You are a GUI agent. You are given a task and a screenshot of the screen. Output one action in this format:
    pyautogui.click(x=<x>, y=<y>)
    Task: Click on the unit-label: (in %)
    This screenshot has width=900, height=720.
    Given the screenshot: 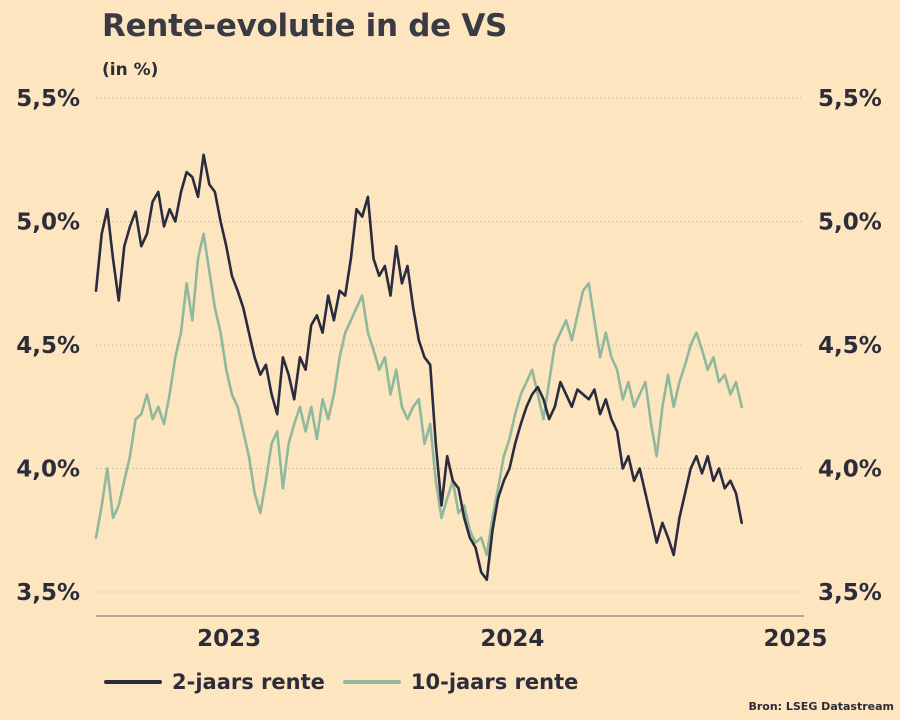 What is the action you would take?
    pyautogui.click(x=130, y=70)
    